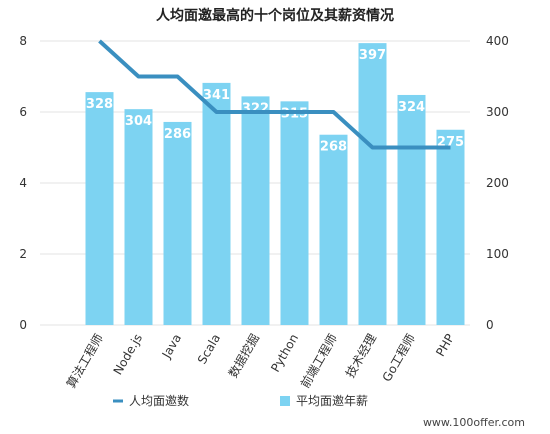 This screenshot has width=550, height=434. I want to click on bar-value-label: 328, so click(99, 104).